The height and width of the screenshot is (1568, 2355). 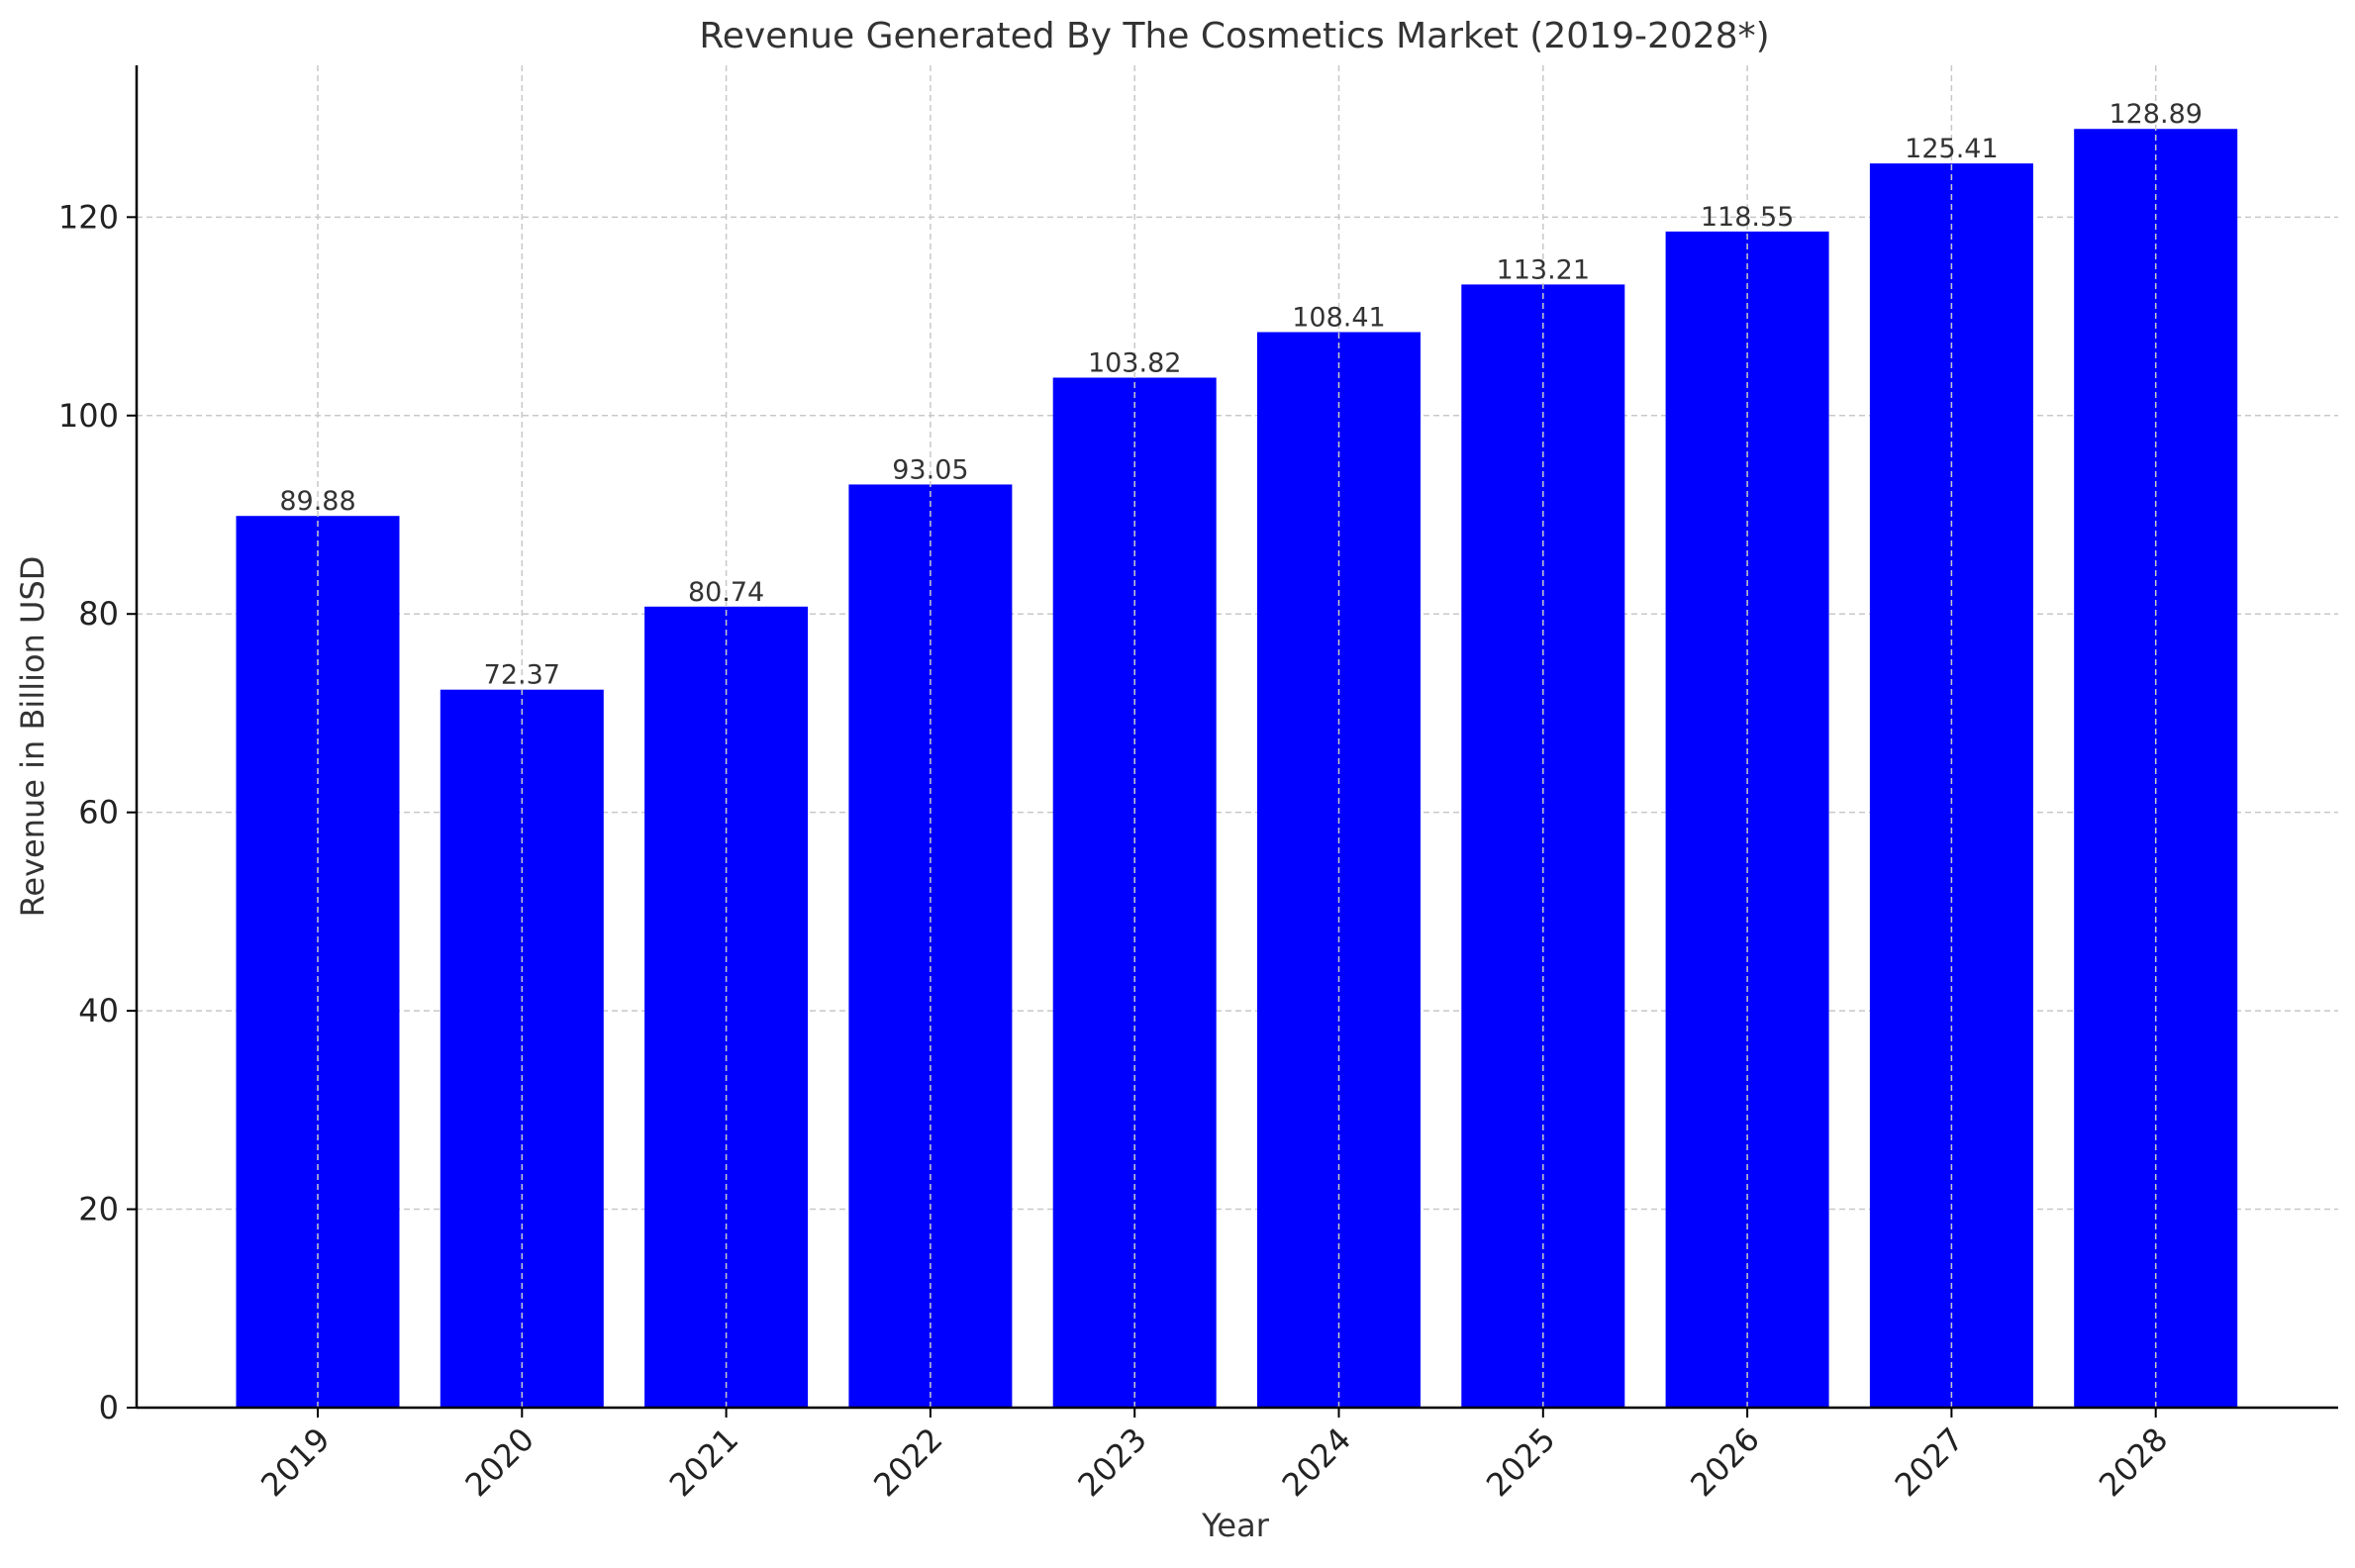 What do you see at coordinates (1134, 362) in the screenshot?
I see `bar-value-label: 103.82` at bounding box center [1134, 362].